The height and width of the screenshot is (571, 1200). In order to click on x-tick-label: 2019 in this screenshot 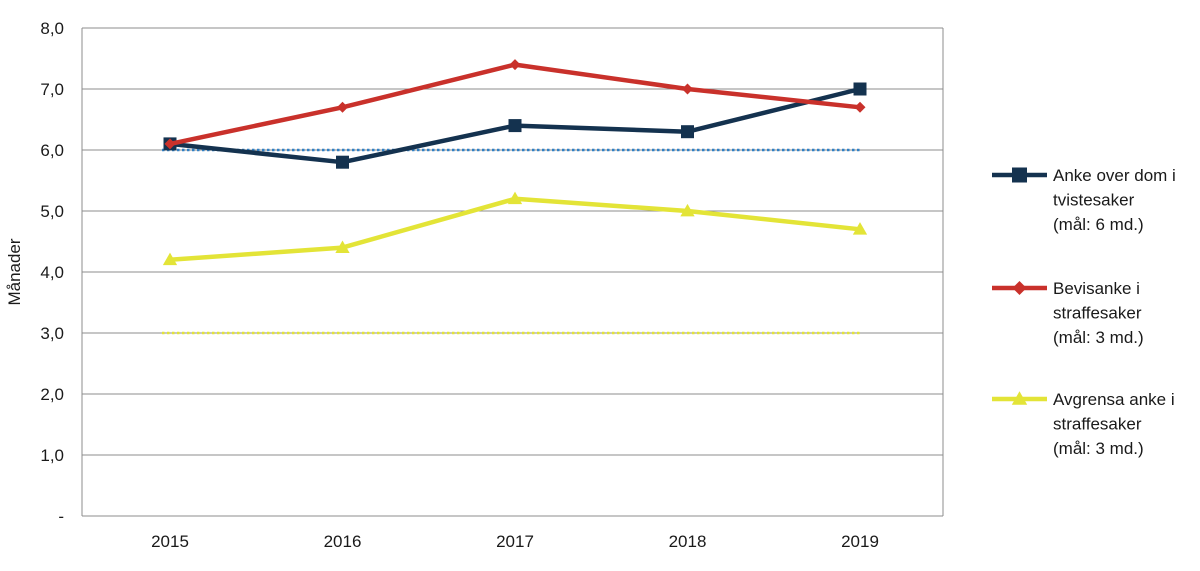, I will do `click(860, 541)`.